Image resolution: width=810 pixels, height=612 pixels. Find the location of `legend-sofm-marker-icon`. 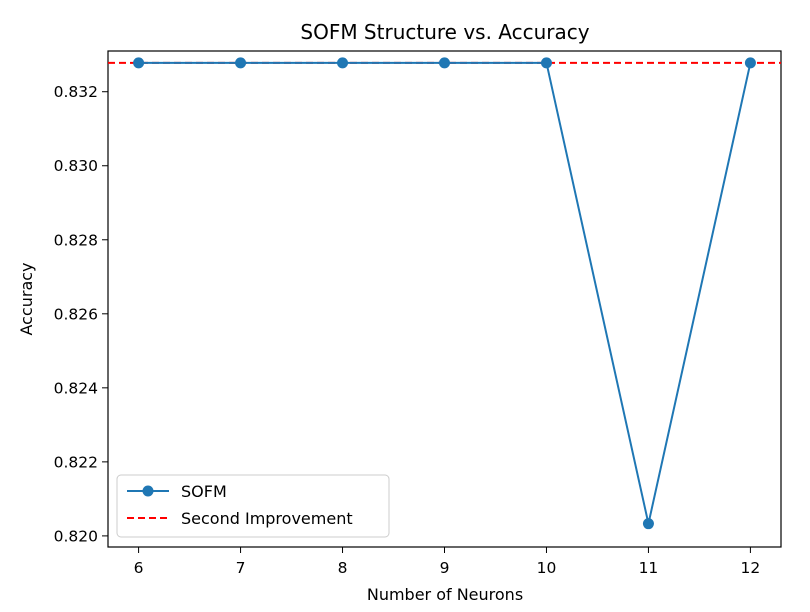

legend-sofm-marker-icon is located at coordinates (148, 491).